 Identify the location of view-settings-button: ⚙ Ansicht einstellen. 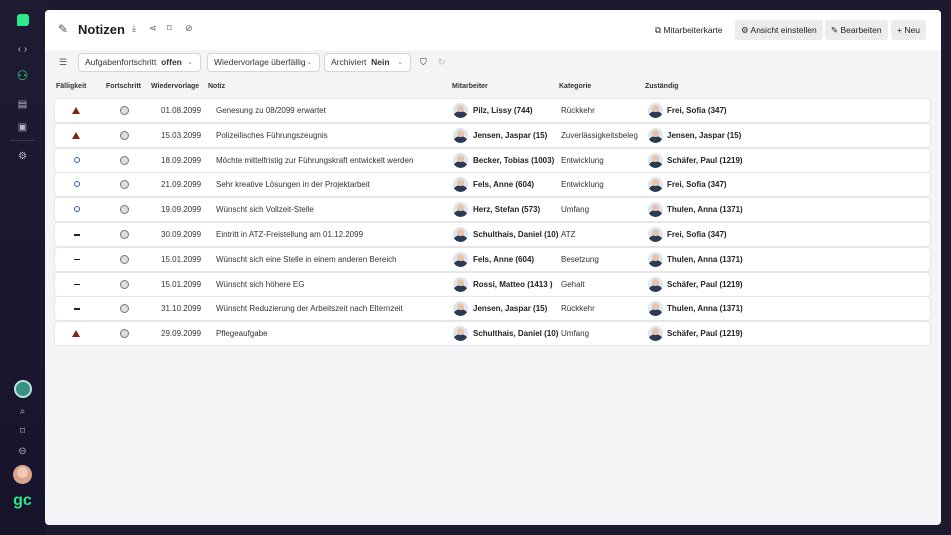
(779, 30).